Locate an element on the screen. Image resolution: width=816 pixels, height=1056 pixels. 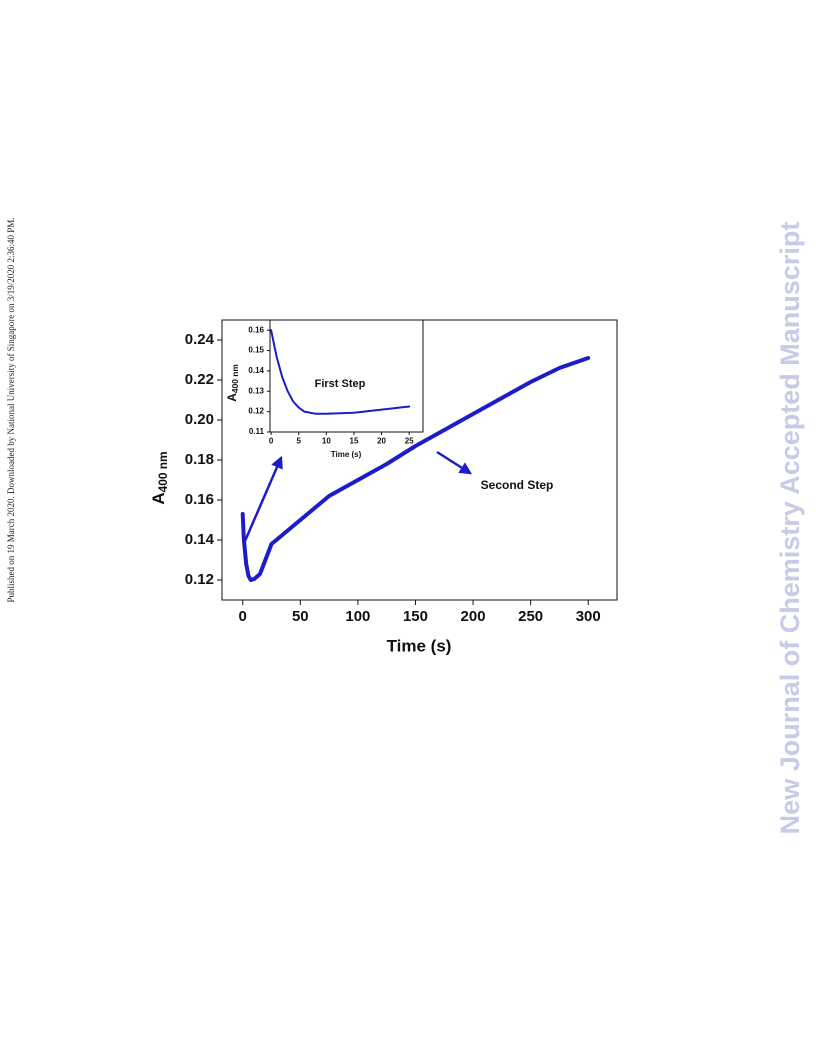
x-tick-label: 15 is located at coordinates (354, 441).